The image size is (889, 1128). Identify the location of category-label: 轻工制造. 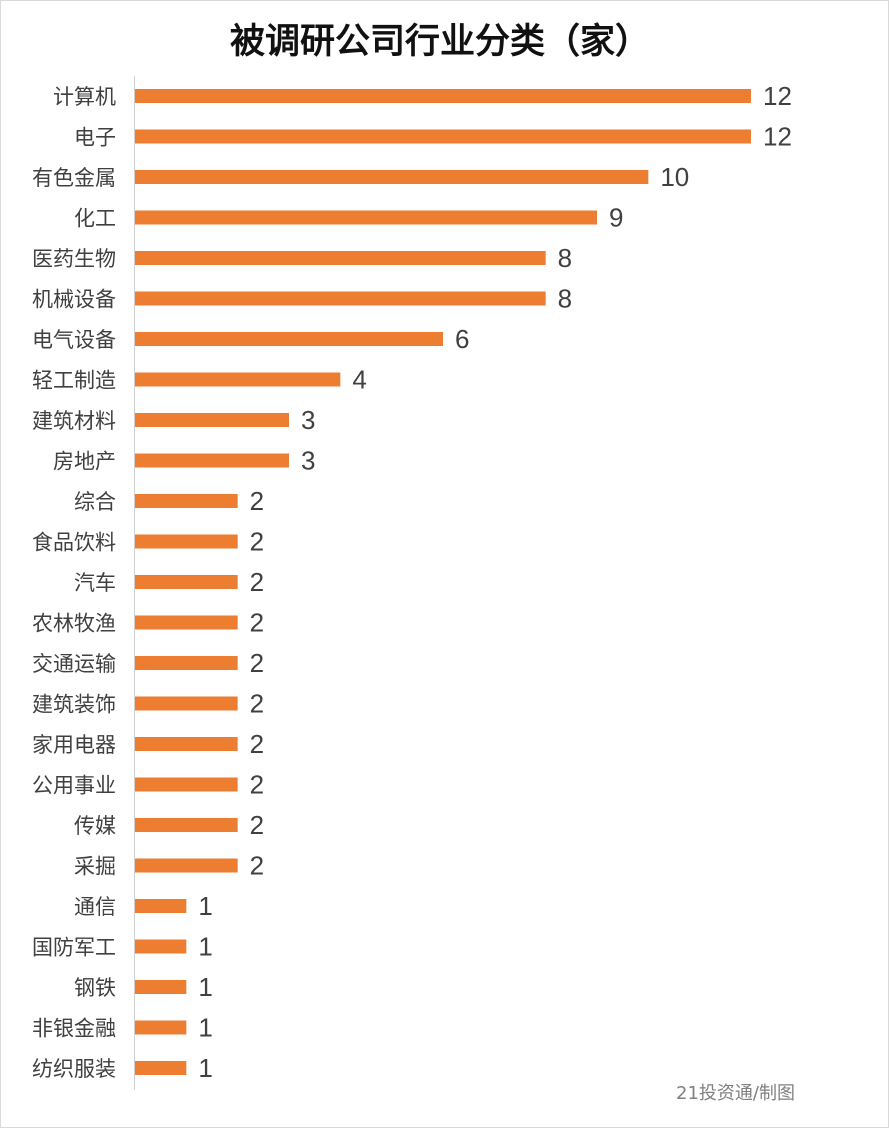
(74, 381).